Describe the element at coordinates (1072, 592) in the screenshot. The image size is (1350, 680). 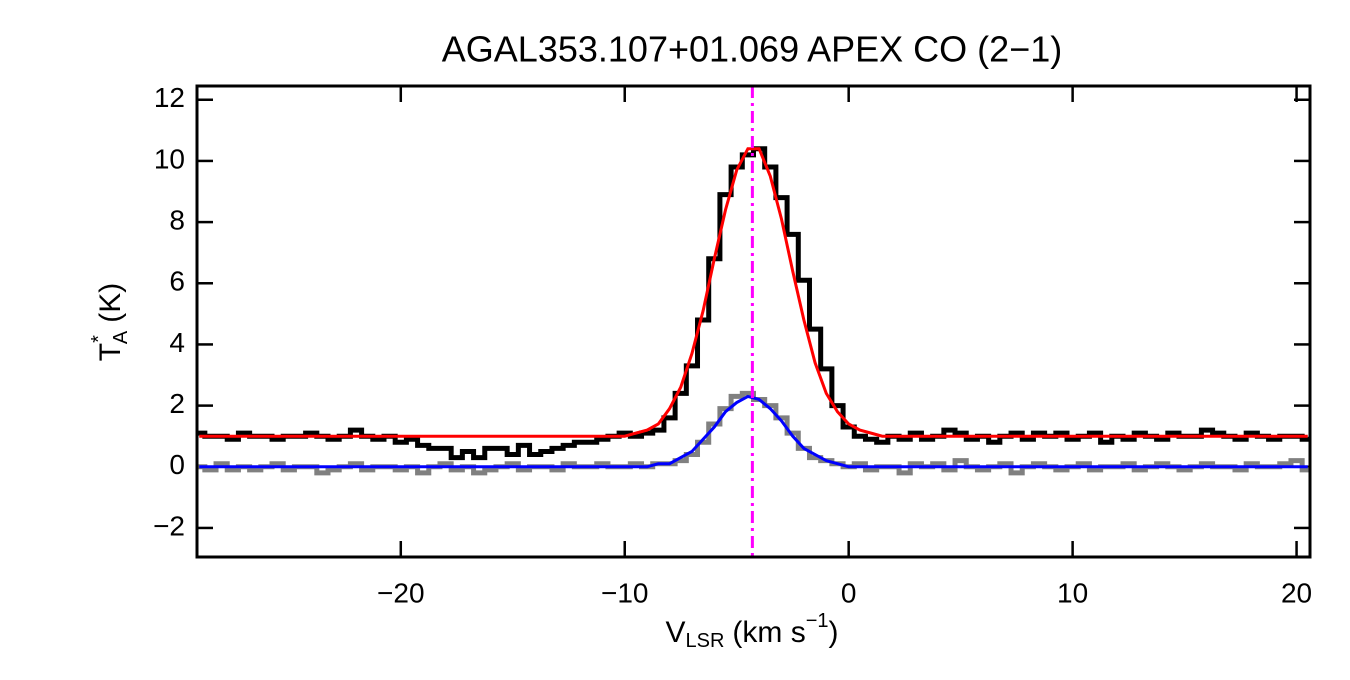
I see `x-tick-label: 10` at that location.